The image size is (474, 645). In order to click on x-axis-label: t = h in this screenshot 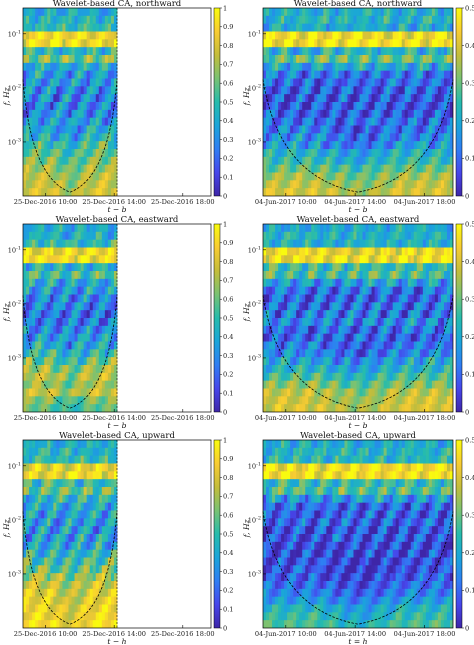, I will do `click(357, 641)`.